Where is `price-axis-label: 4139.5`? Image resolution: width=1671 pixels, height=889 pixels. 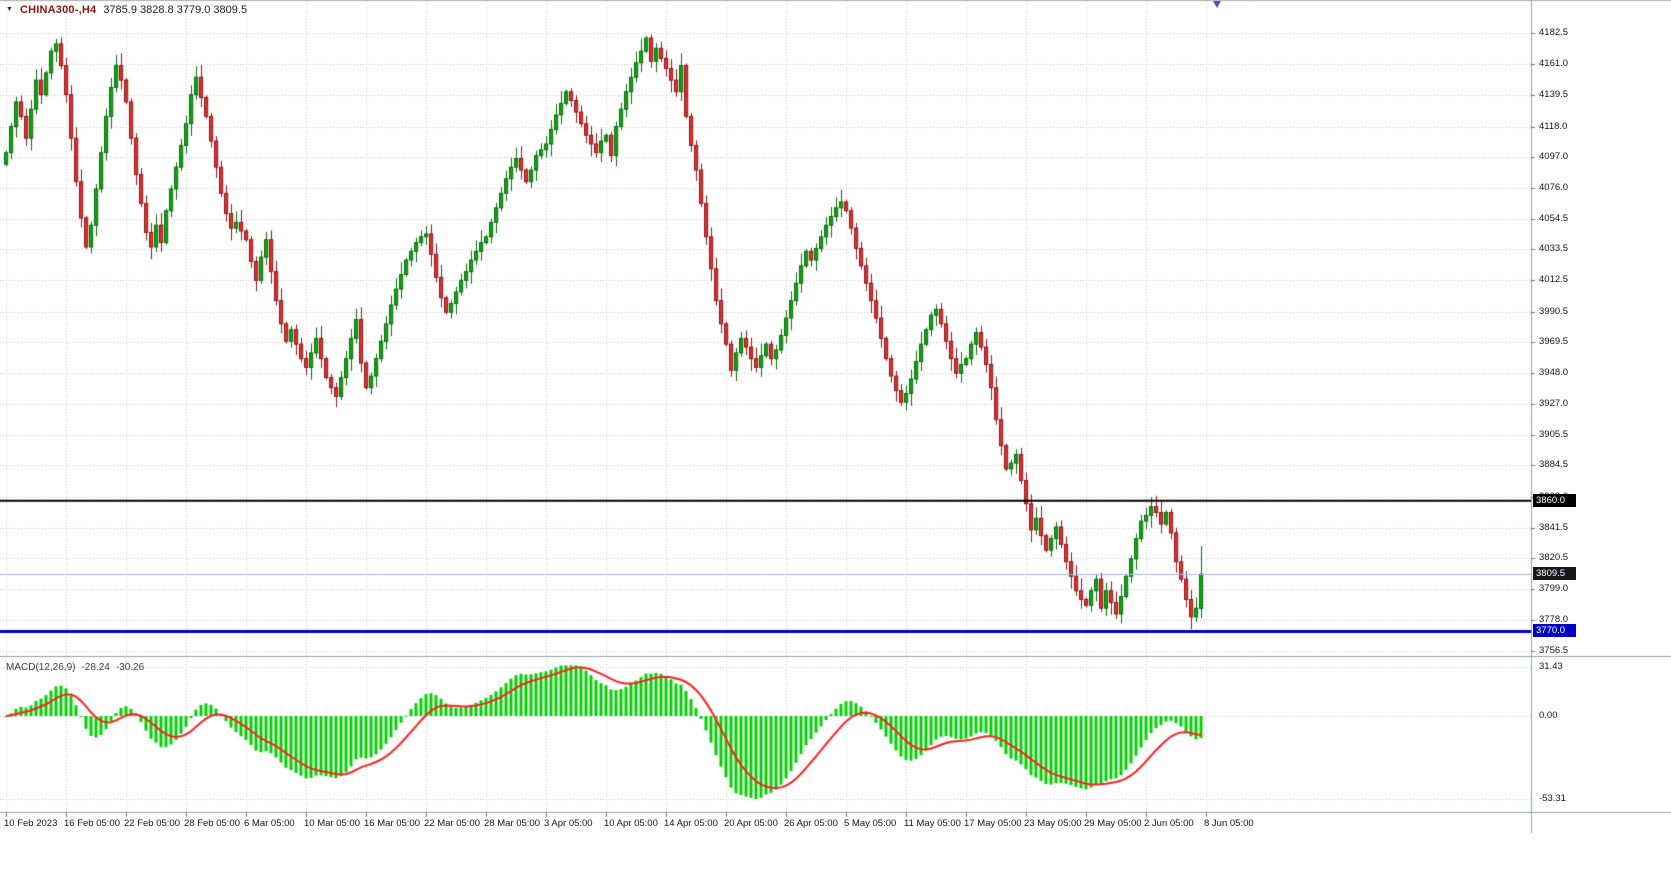
price-axis-label: 4139.5 is located at coordinates (1554, 95).